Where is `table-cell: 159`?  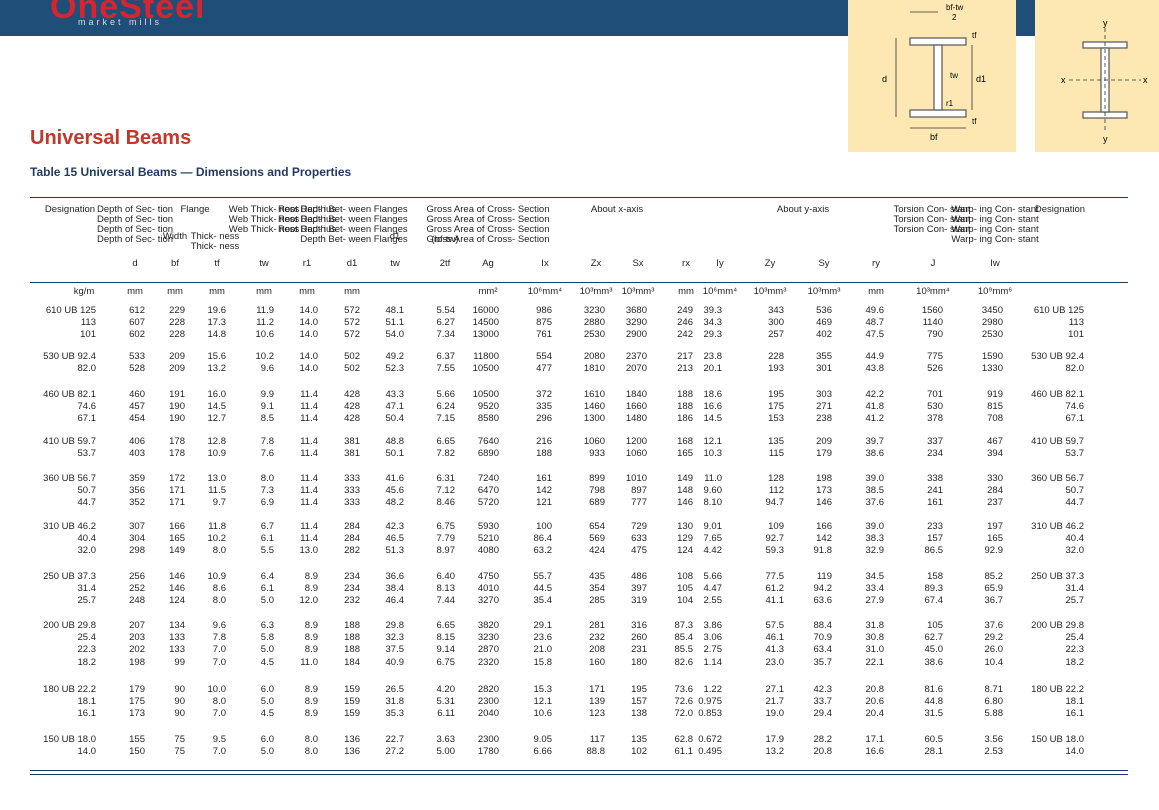
table-cell: 159 is located at coordinates (352, 714).